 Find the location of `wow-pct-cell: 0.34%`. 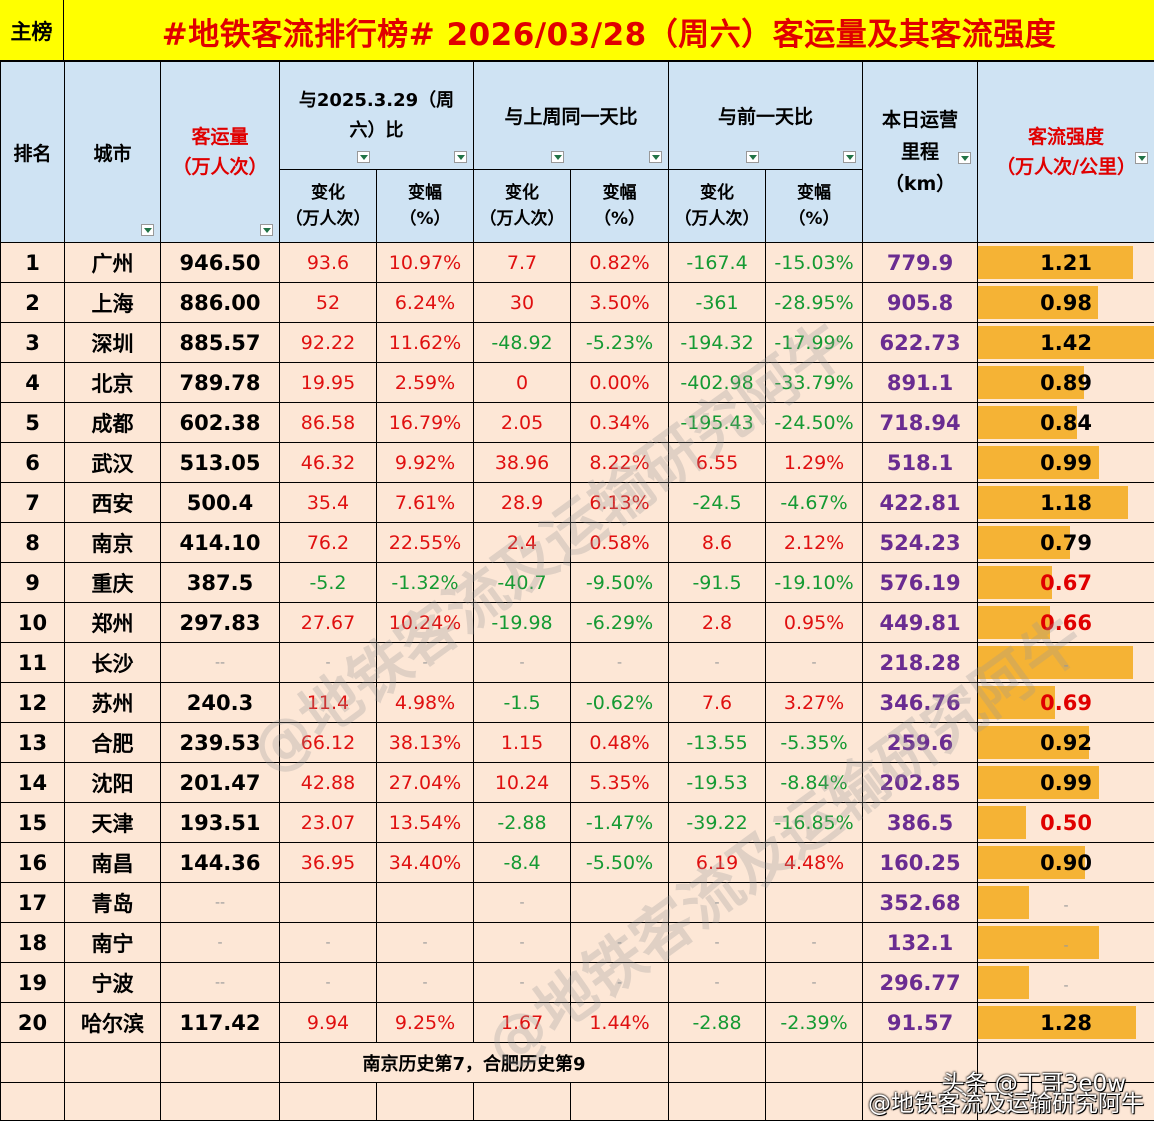

wow-pct-cell: 0.34% is located at coordinates (620, 422).